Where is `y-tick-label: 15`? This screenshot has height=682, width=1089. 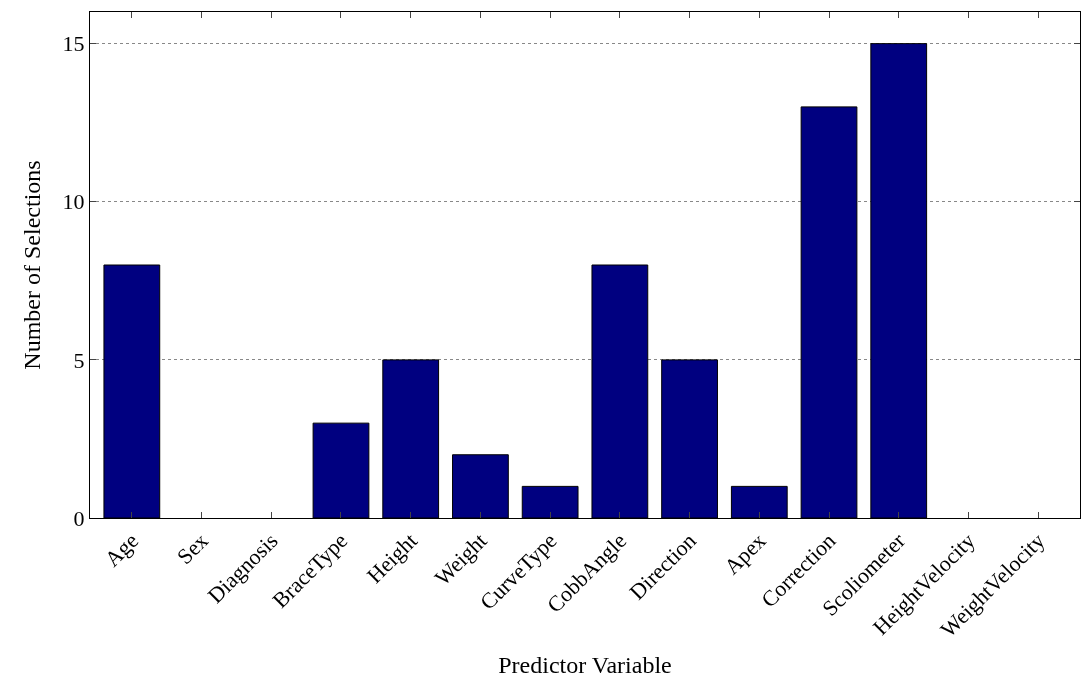
y-tick-label: 15 is located at coordinates (73, 44).